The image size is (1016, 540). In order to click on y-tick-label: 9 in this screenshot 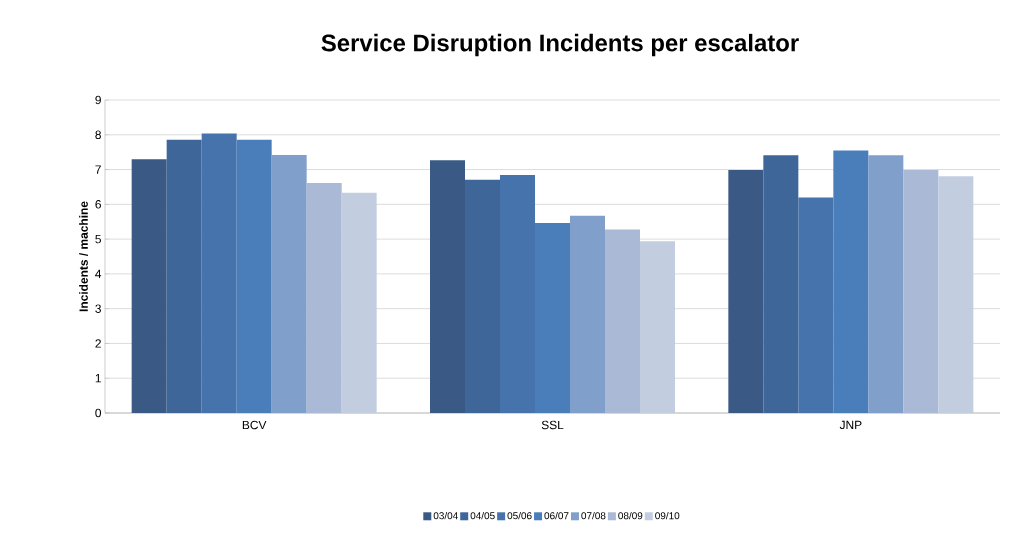, I will do `click(98, 100)`.